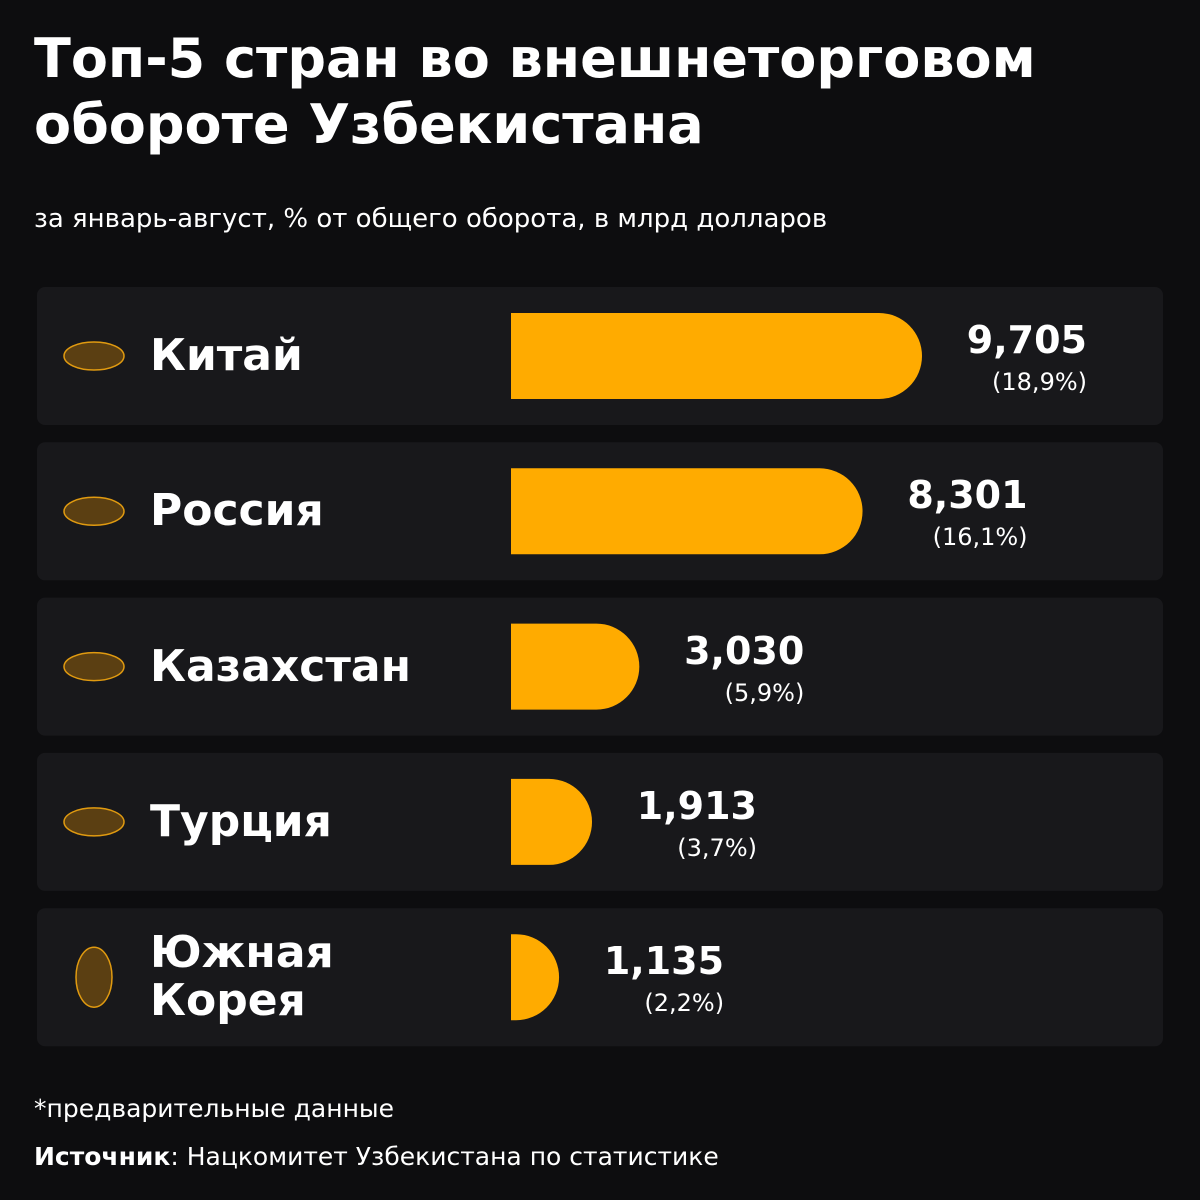  What do you see at coordinates (744, 650) in the screenshot?
I see `value-label: 3,030` at bounding box center [744, 650].